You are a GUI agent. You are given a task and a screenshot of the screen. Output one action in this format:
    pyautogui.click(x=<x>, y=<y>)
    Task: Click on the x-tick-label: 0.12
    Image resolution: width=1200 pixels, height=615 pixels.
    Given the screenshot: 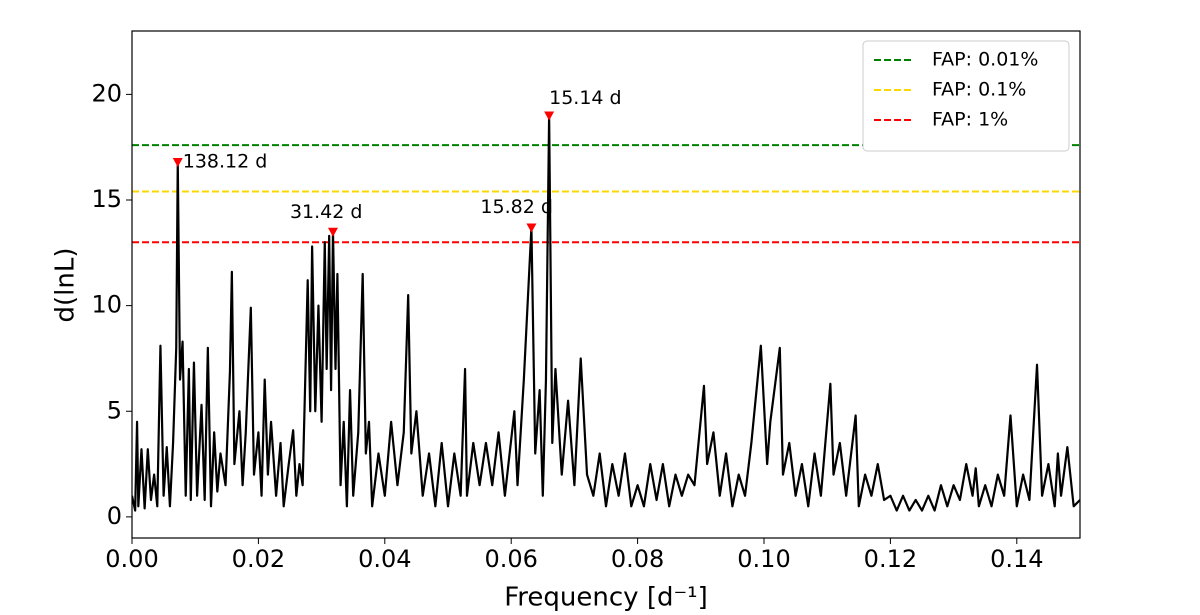 What is the action you would take?
    pyautogui.click(x=890, y=559)
    